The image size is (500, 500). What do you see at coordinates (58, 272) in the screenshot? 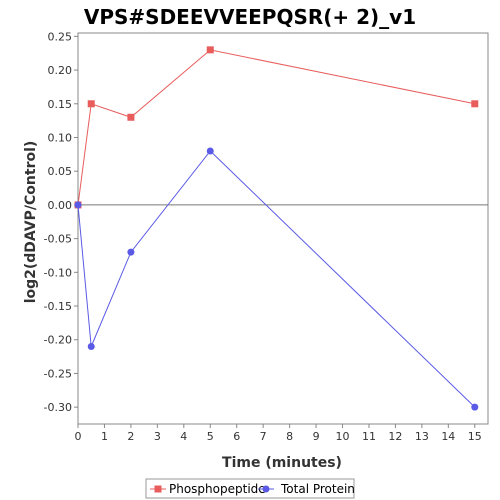
I see `y-tick-label: -0.10` at bounding box center [58, 272].